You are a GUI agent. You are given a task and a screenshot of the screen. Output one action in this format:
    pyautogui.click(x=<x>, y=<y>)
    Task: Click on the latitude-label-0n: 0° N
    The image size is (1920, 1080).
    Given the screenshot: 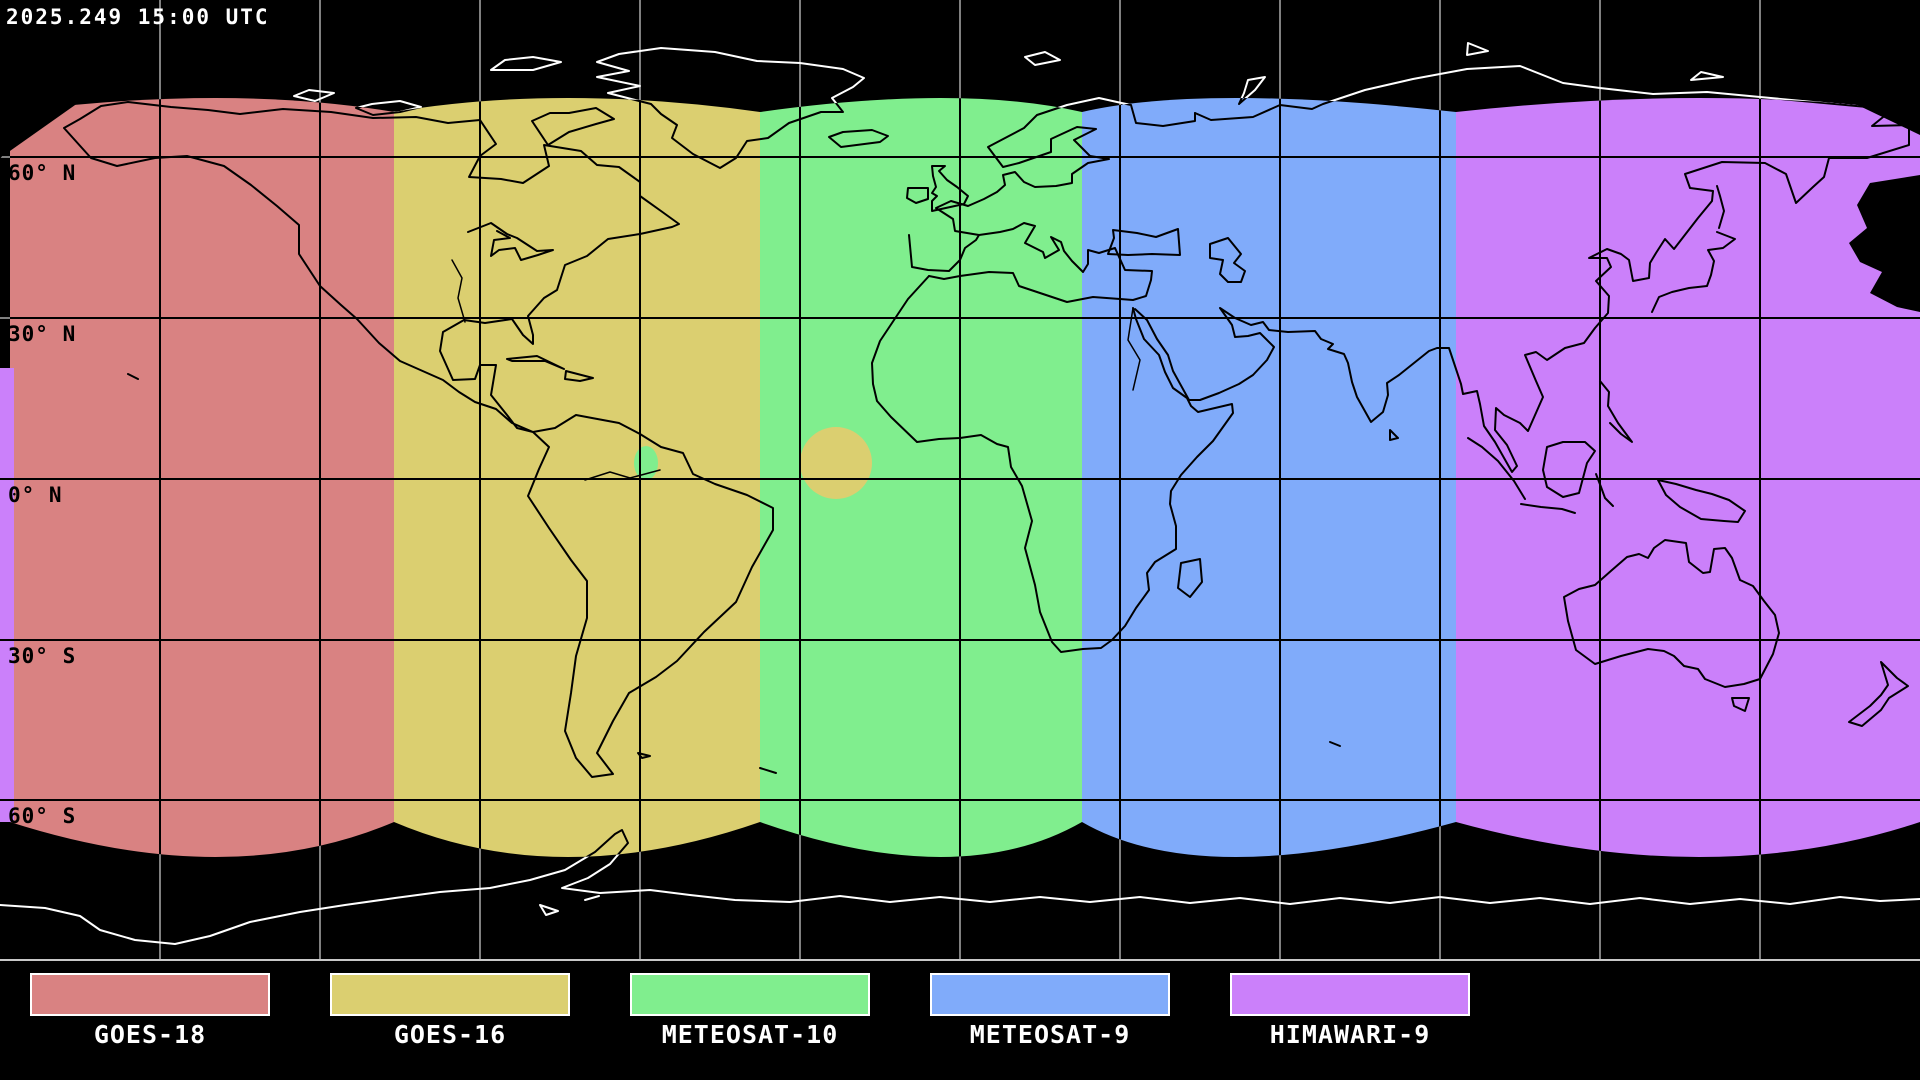 What is the action you would take?
    pyautogui.click(x=35, y=495)
    